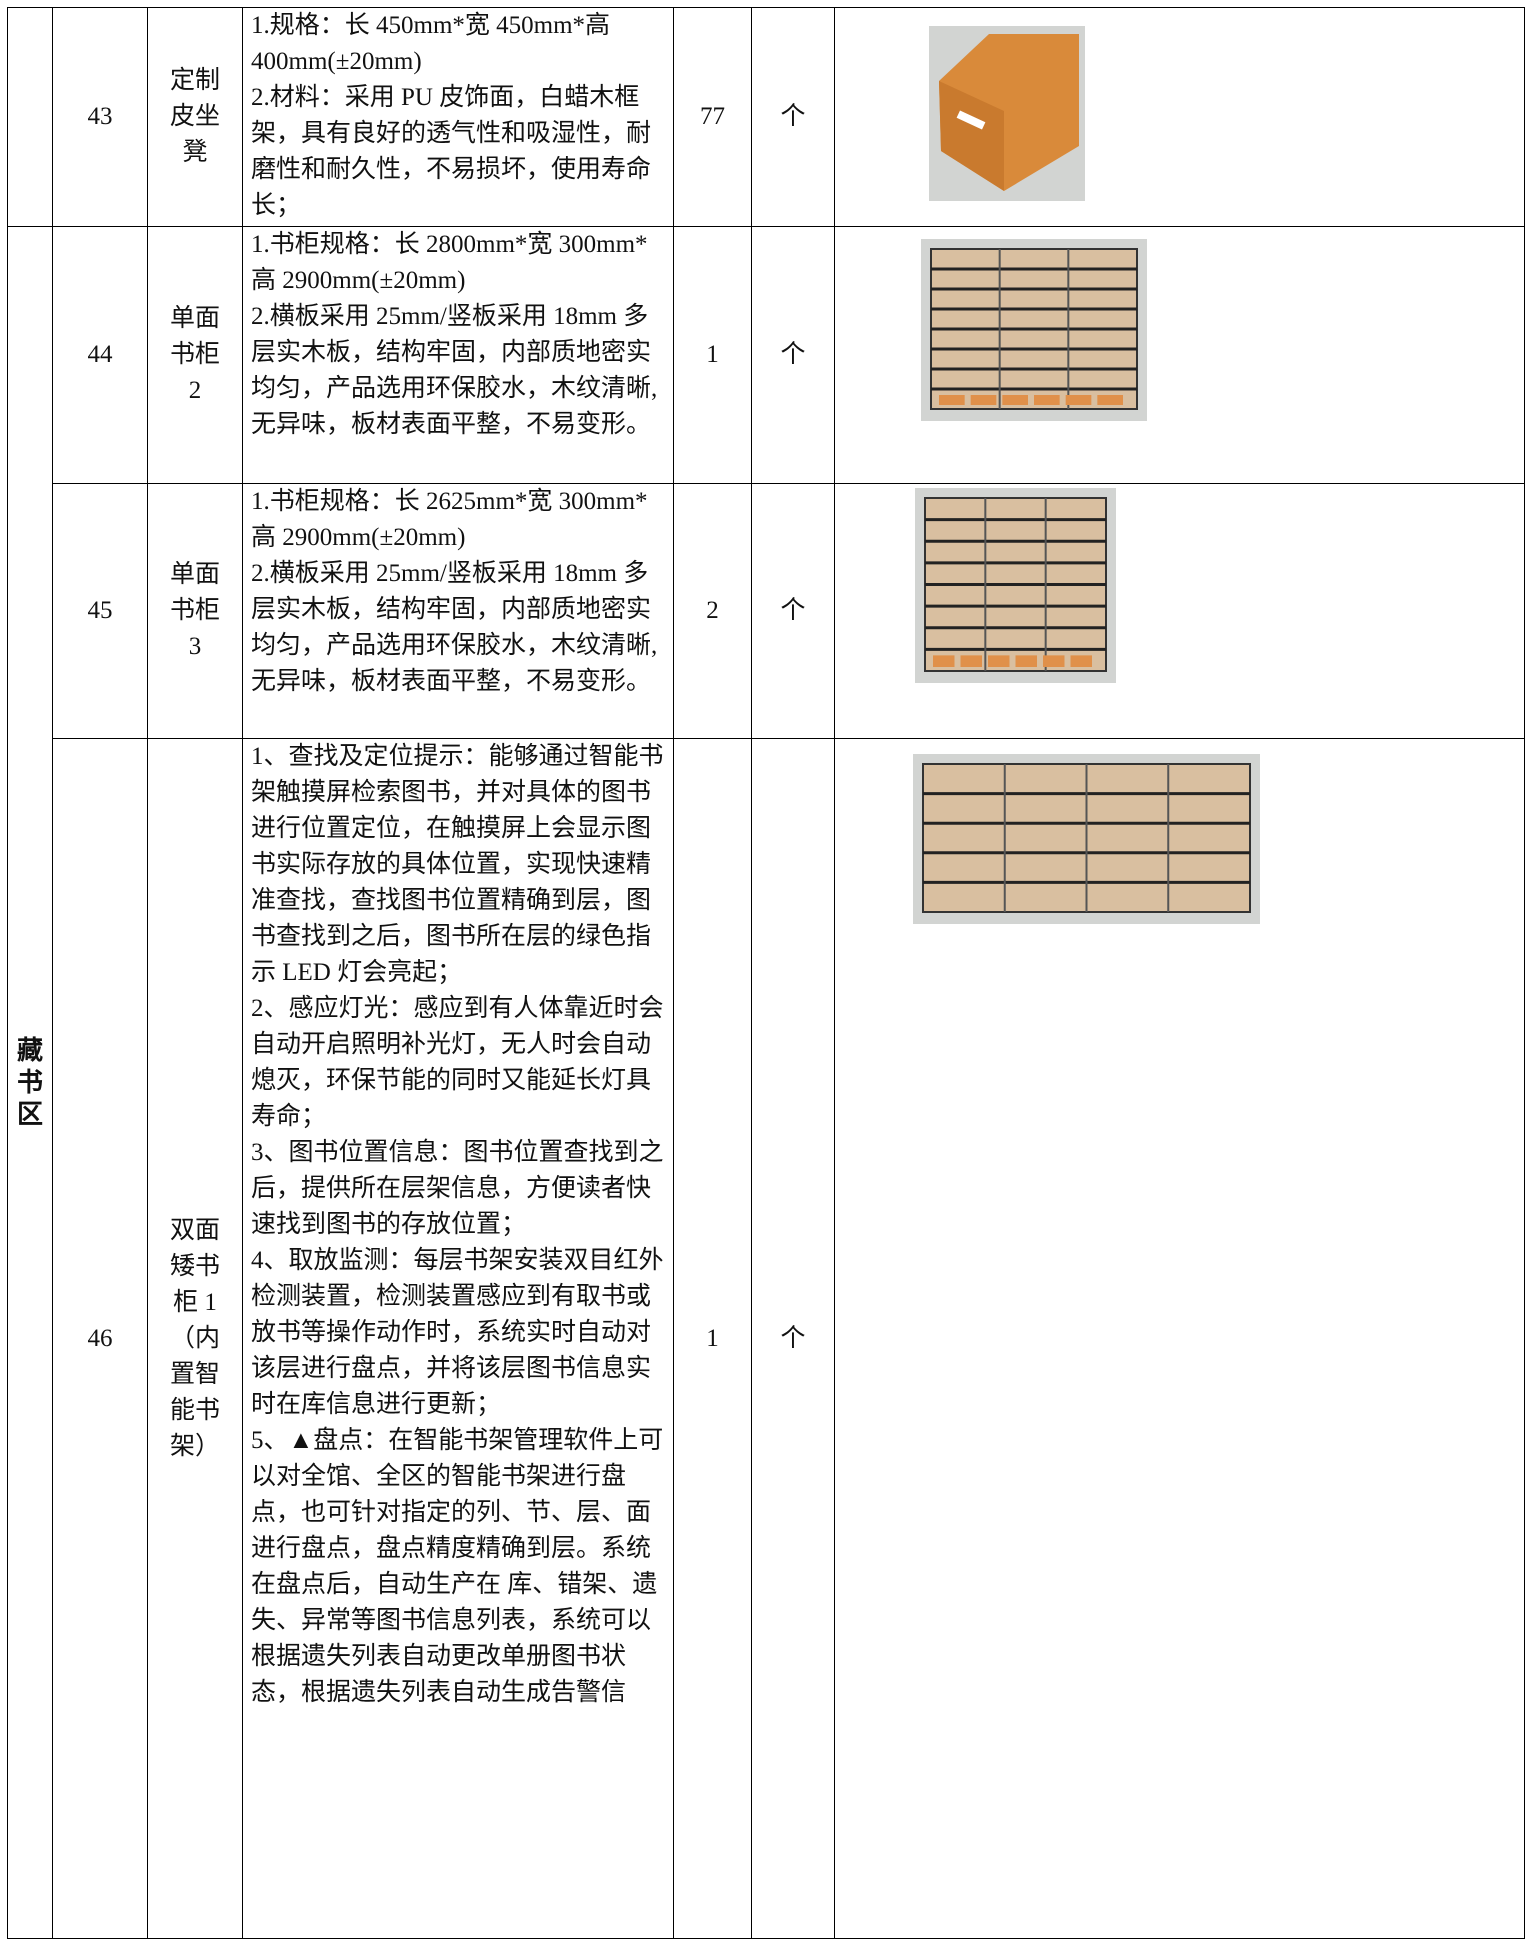 This screenshot has width=1531, height=1939. What do you see at coordinates (431, 43) in the screenshot?
I see `spec-paragraph: 1.规格：长 450mm*宽 450mm*高 400mm(±20mm)` at bounding box center [431, 43].